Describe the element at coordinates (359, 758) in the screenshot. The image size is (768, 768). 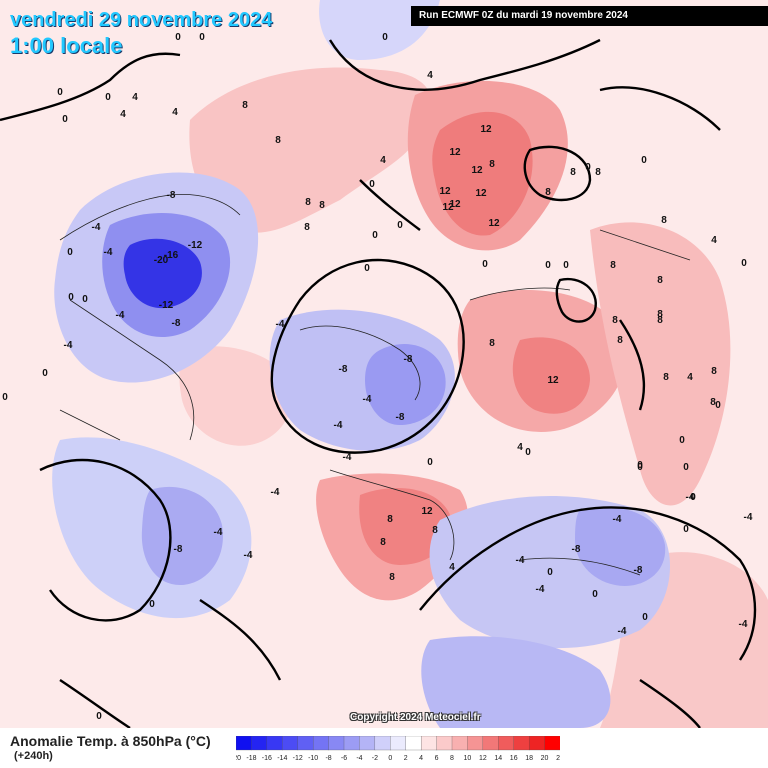
I see `color-scale-tick-label: -4` at that location.